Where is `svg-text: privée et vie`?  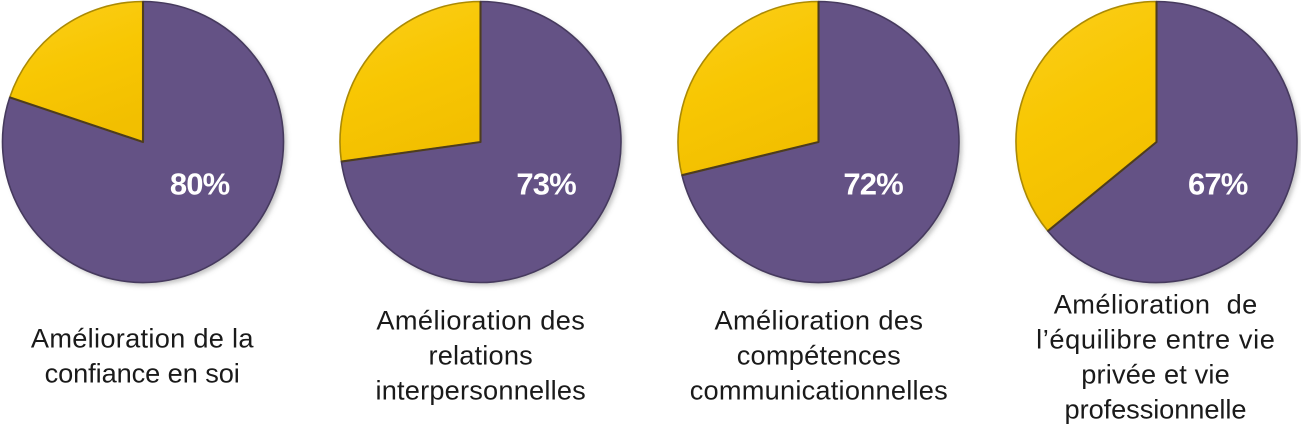 svg-text: privée et vie is located at coordinates (1155, 374).